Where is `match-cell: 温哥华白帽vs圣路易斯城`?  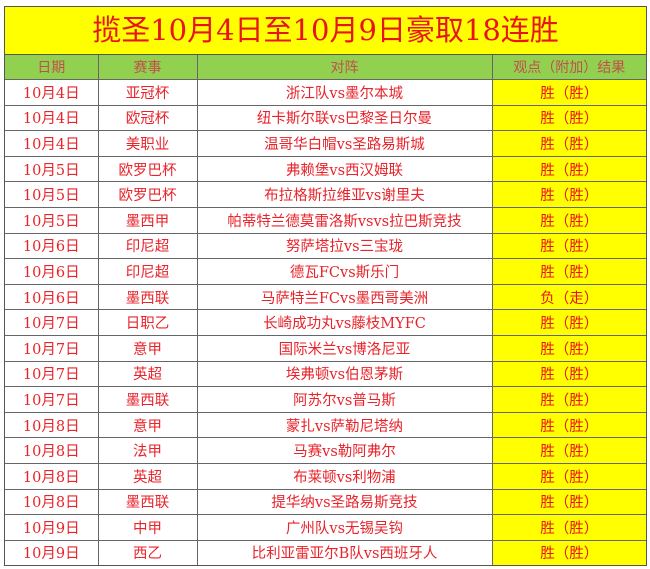
match-cell: 温哥华白帽vs圣路易斯城 is located at coordinates (344, 143).